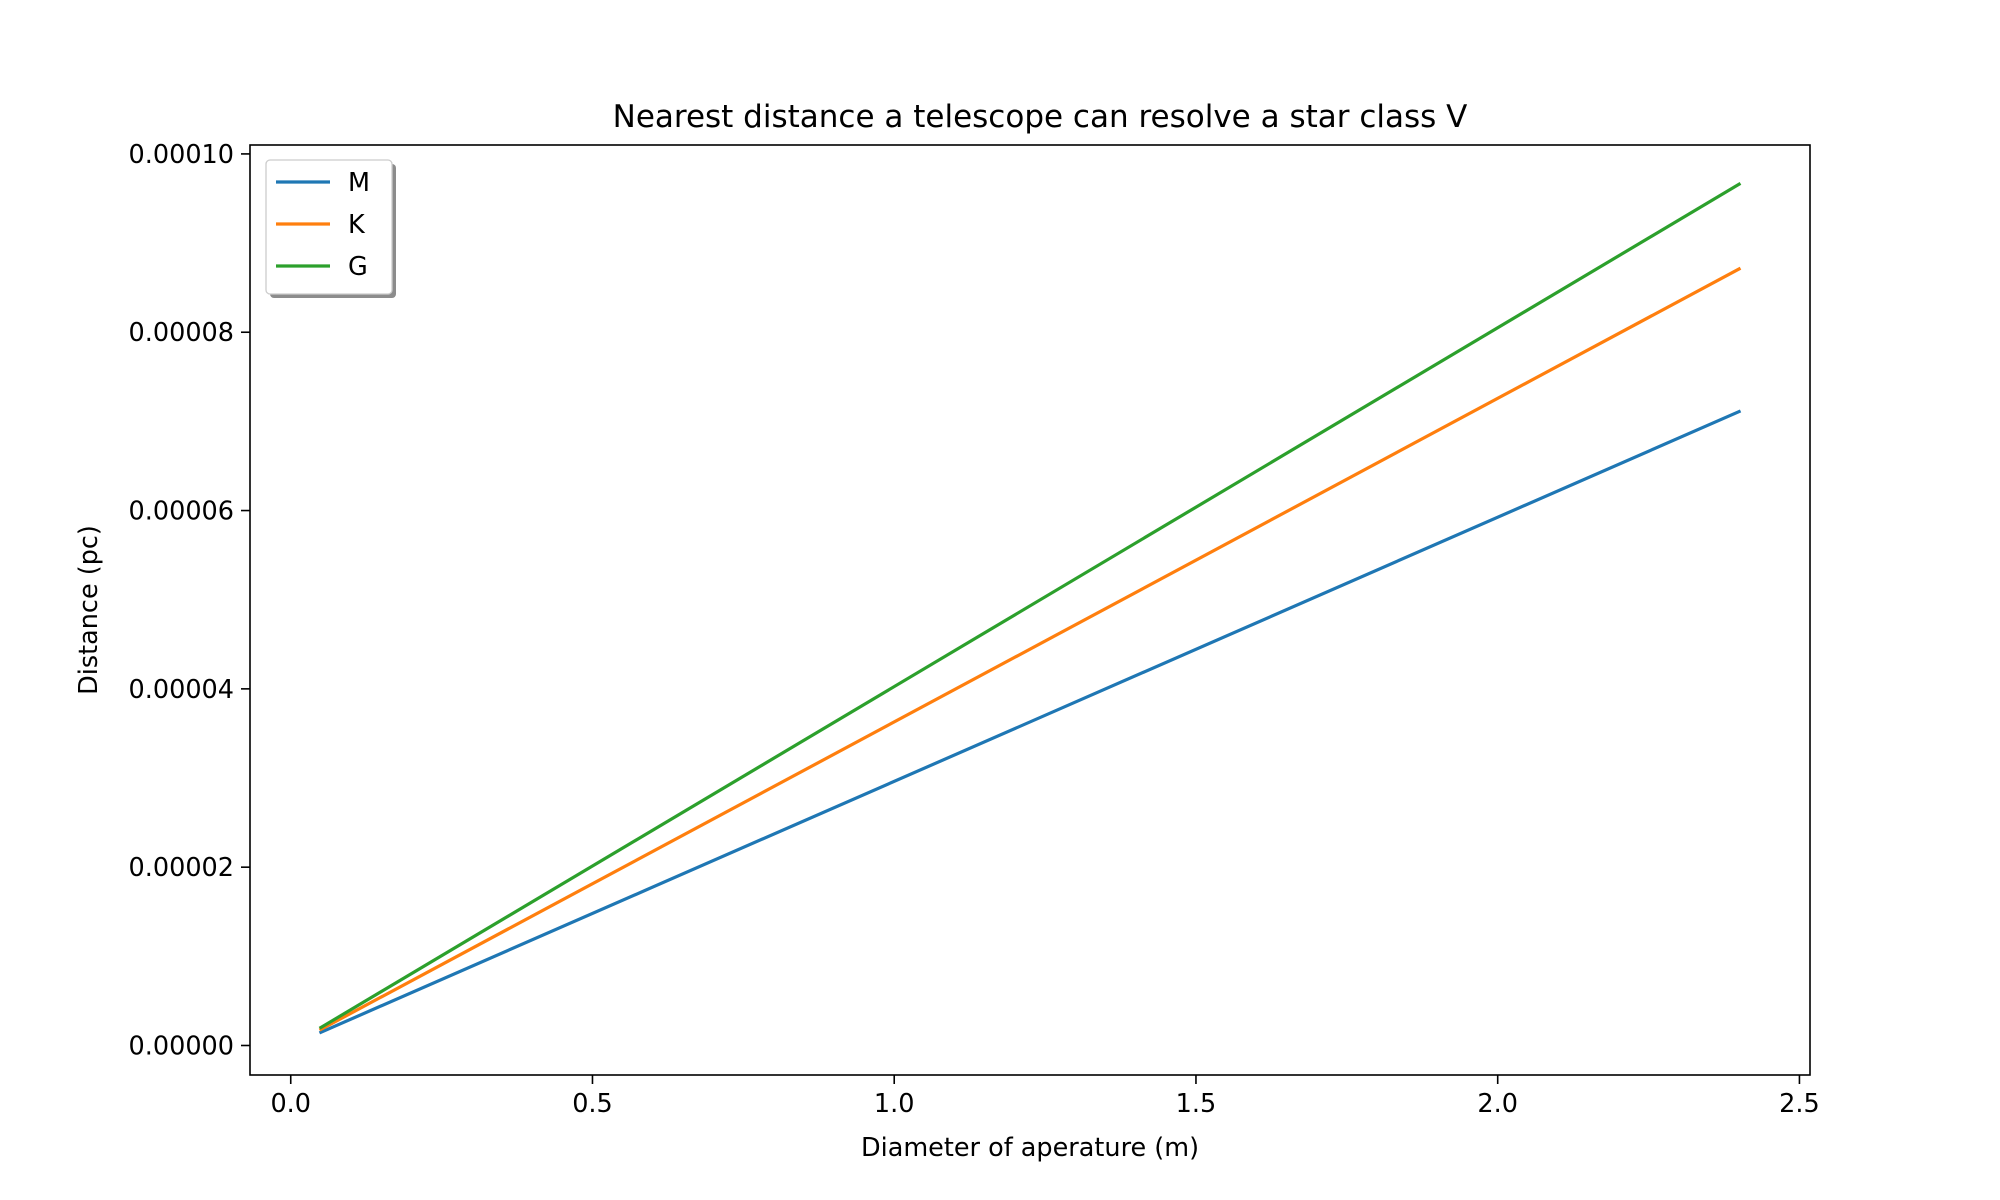 The image size is (2000, 1200). What do you see at coordinates (181, 155) in the screenshot?
I see `y-tick-label: 0.00010` at bounding box center [181, 155].